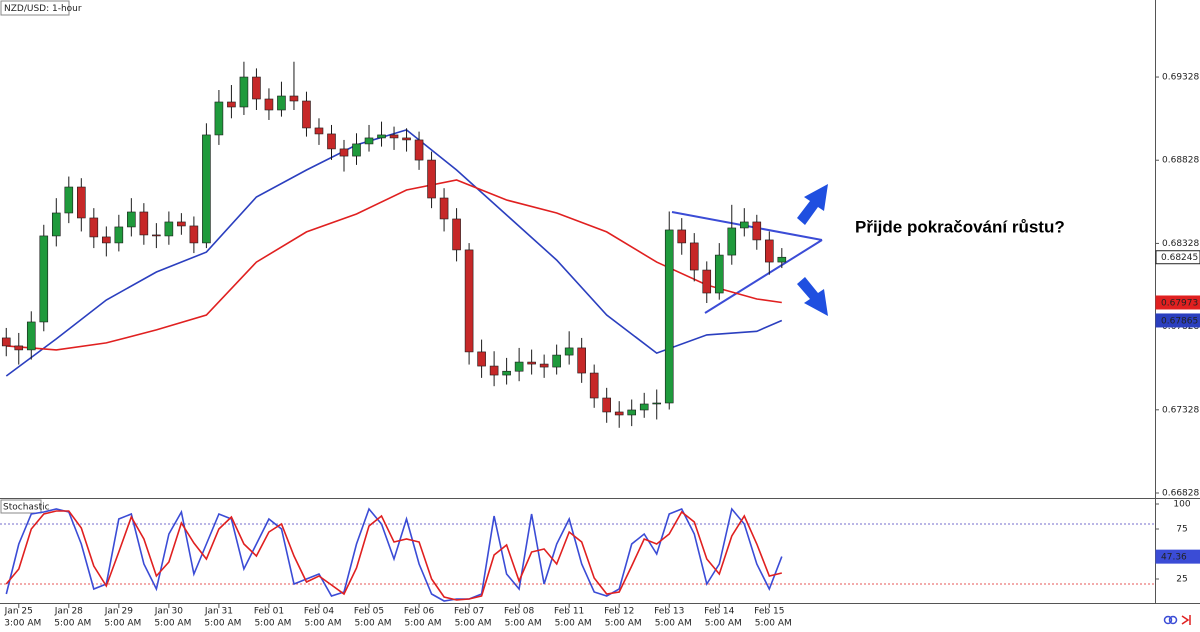 The width and height of the screenshot is (1200, 632). What do you see at coordinates (1181, 505) in the screenshot?
I see `y-tick-label: 100` at bounding box center [1181, 505].